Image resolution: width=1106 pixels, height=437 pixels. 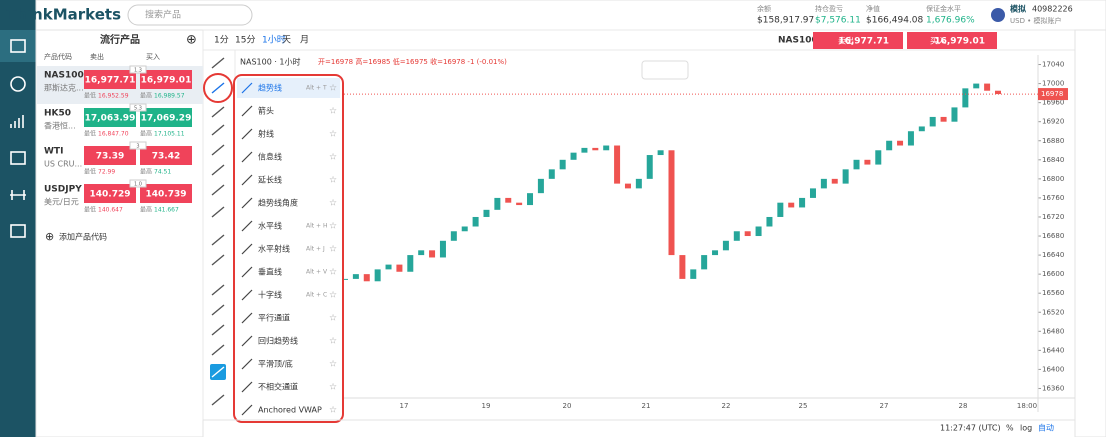 What do you see at coordinates (1053, 236) in the screenshot?
I see `y-tick-label: 16680` at bounding box center [1053, 236].